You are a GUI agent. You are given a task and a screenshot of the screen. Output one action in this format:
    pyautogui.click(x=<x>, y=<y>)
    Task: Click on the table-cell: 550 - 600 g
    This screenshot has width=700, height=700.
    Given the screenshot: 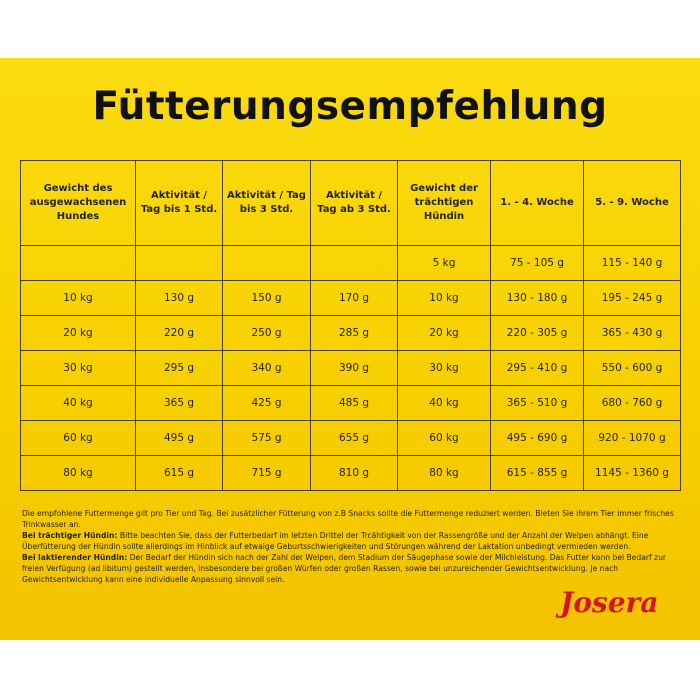 What is the action you would take?
    pyautogui.click(x=632, y=368)
    